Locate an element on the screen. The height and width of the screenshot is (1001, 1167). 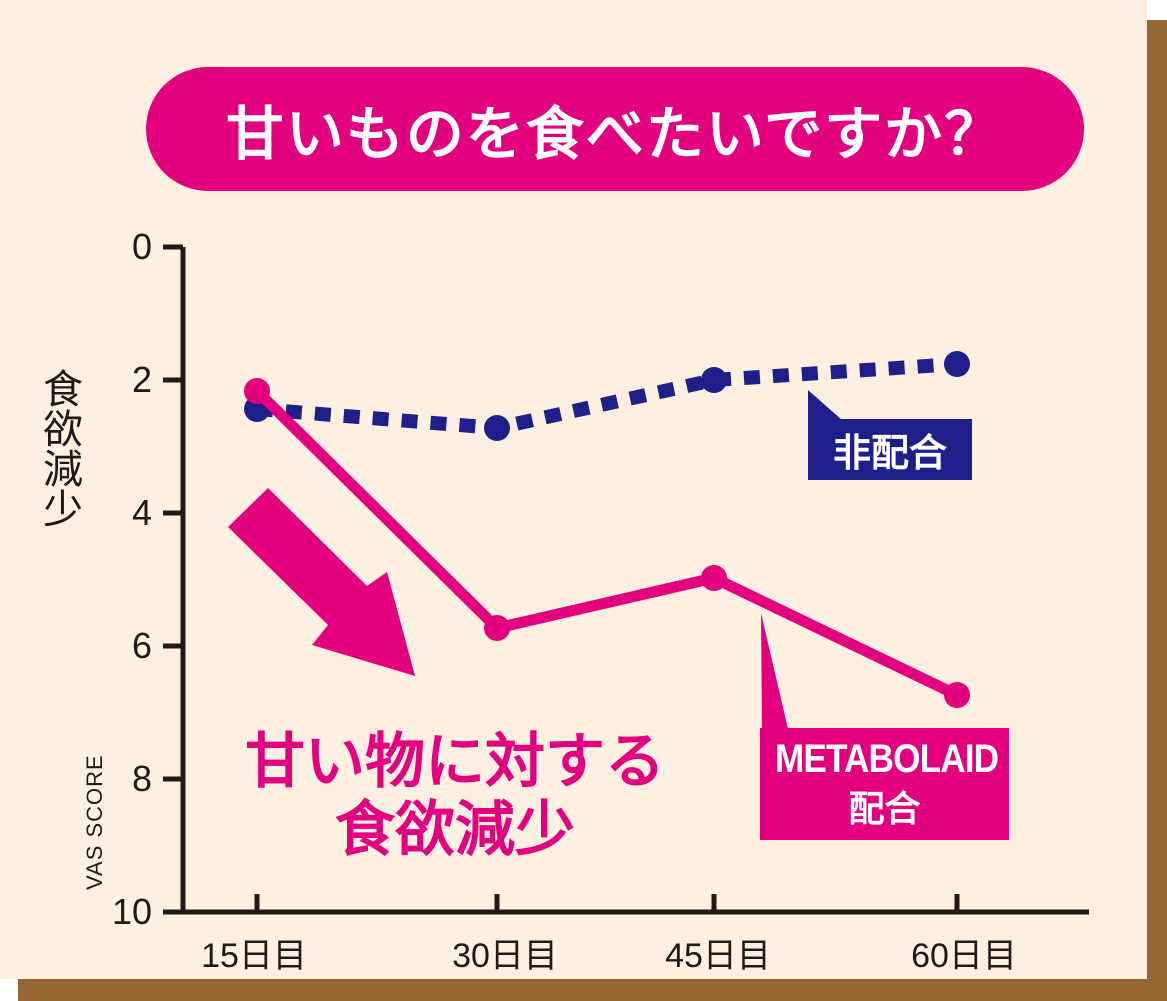
navy-callout-pointer is located at coordinates (825, 405).